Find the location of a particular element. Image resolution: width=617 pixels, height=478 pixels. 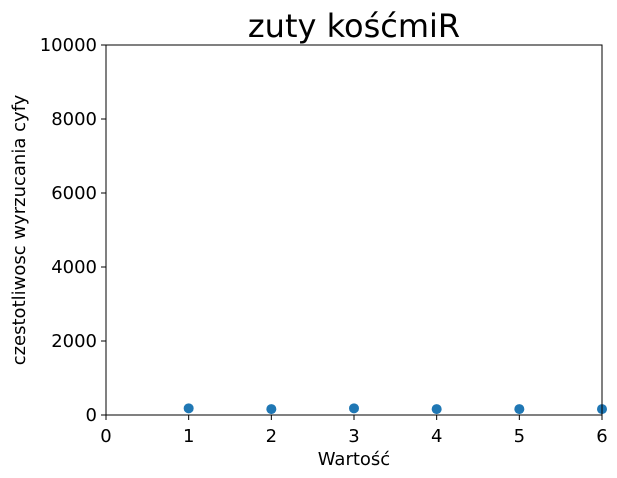

x-tick-label: 0 is located at coordinates (105, 436).